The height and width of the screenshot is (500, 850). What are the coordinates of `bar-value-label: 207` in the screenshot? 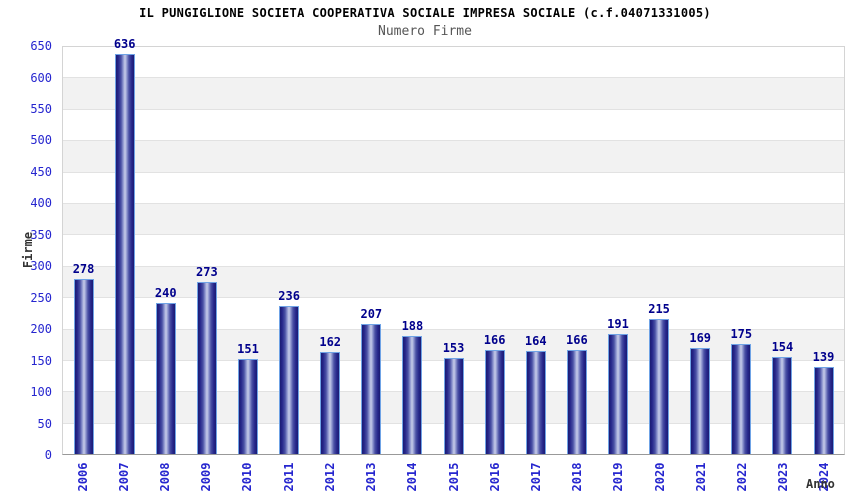 It's located at (371, 313).